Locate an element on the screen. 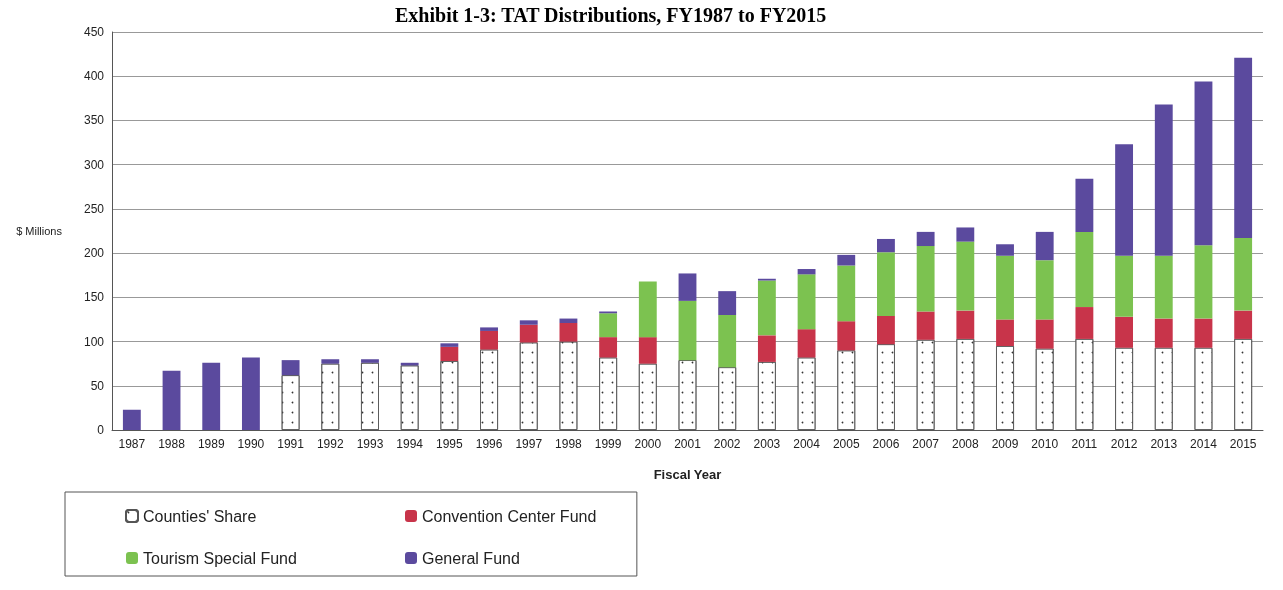  x-tick-label: 2001 is located at coordinates (688, 444).